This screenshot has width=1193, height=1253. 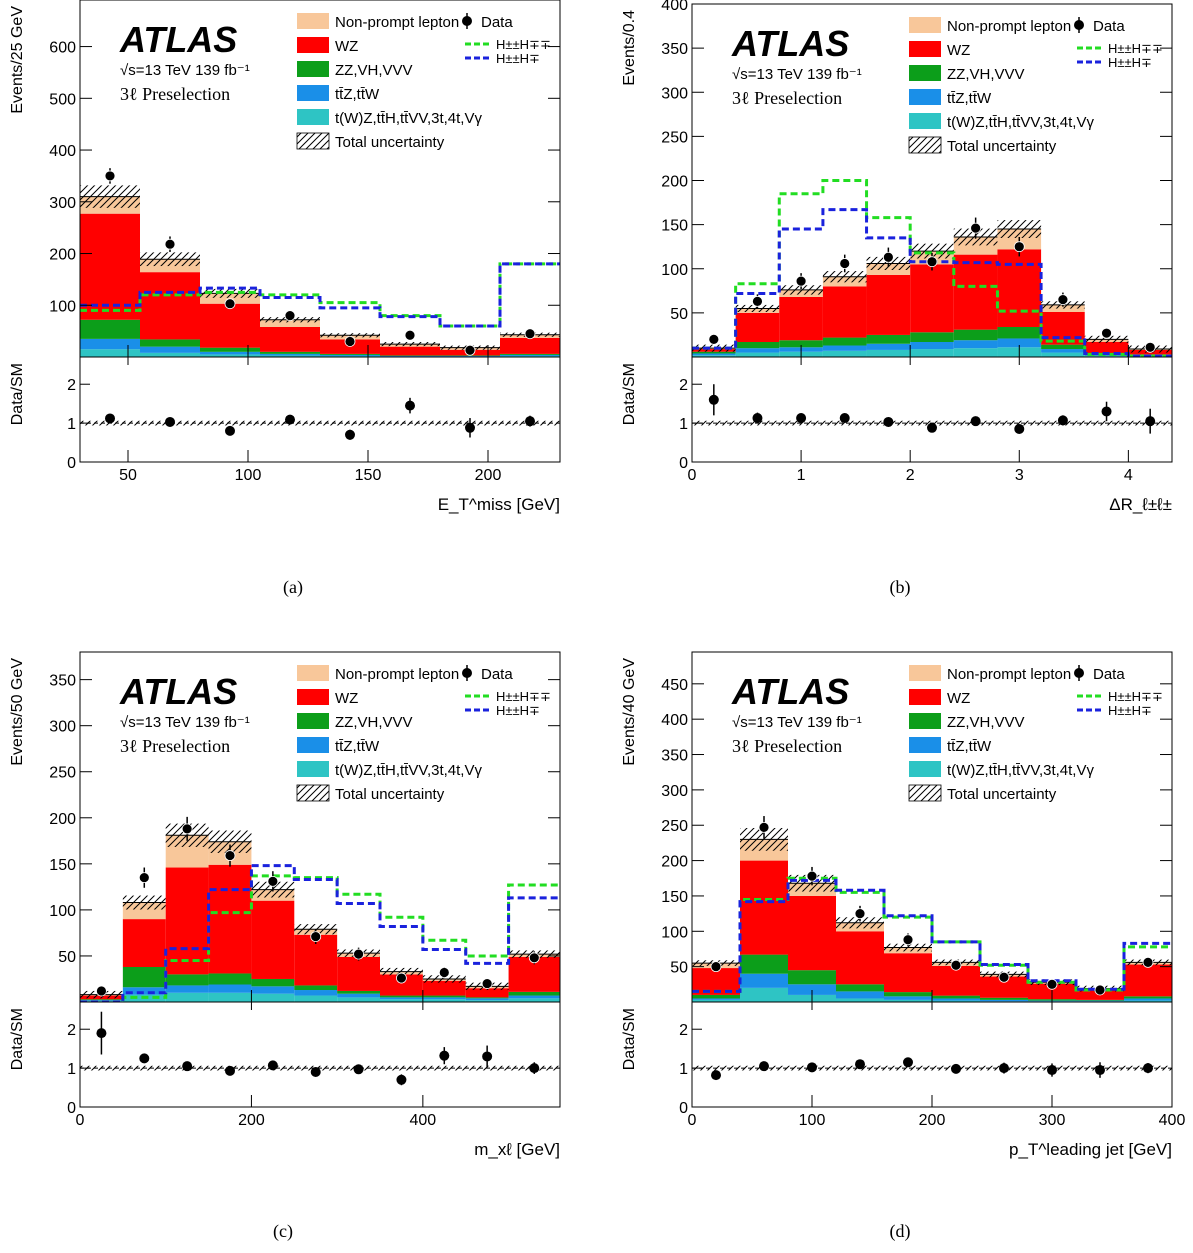 I want to click on legend-swatch-wz, so click(x=313, y=697).